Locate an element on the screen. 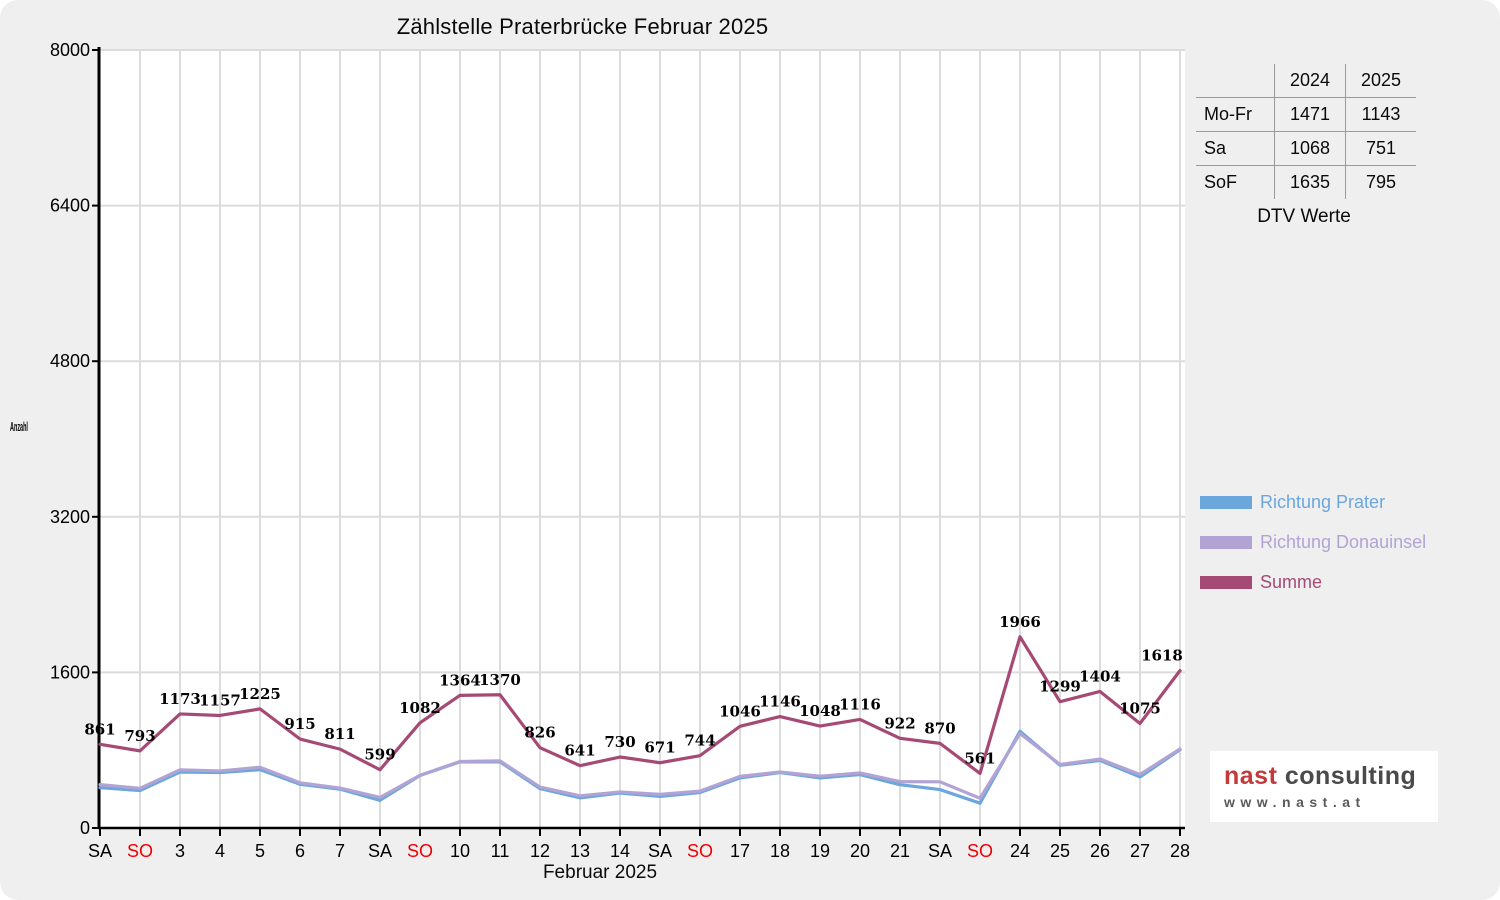  data-label: 1046 is located at coordinates (740, 711).